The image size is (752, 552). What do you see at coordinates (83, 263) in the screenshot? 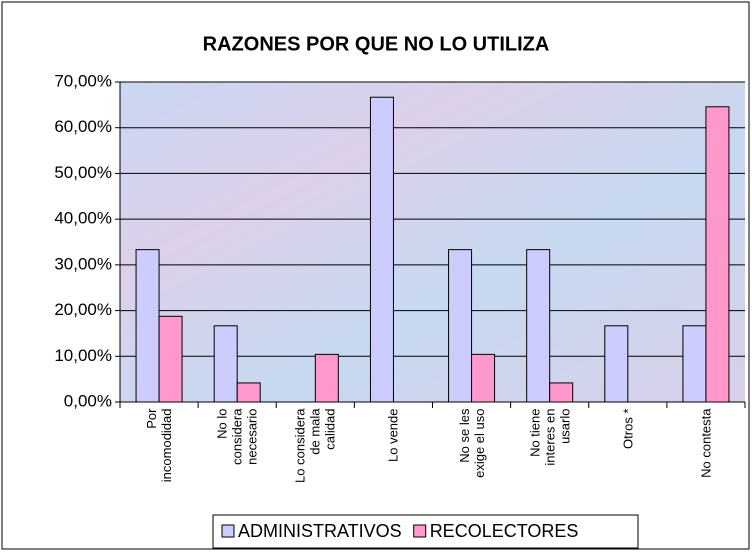
I see `y-tick-label: 30,00%` at bounding box center [83, 263].